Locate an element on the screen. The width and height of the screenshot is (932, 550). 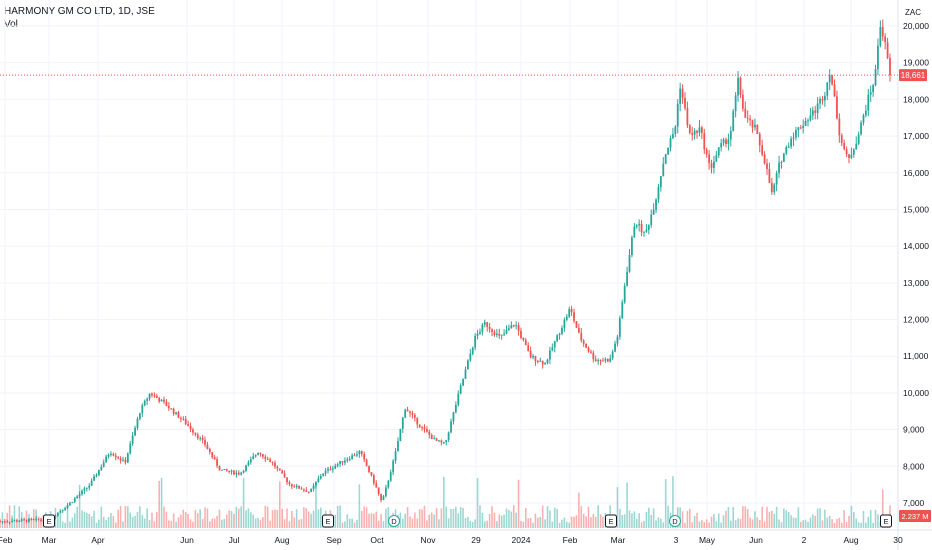
y-tick-label: 8,000 is located at coordinates (914, 466).